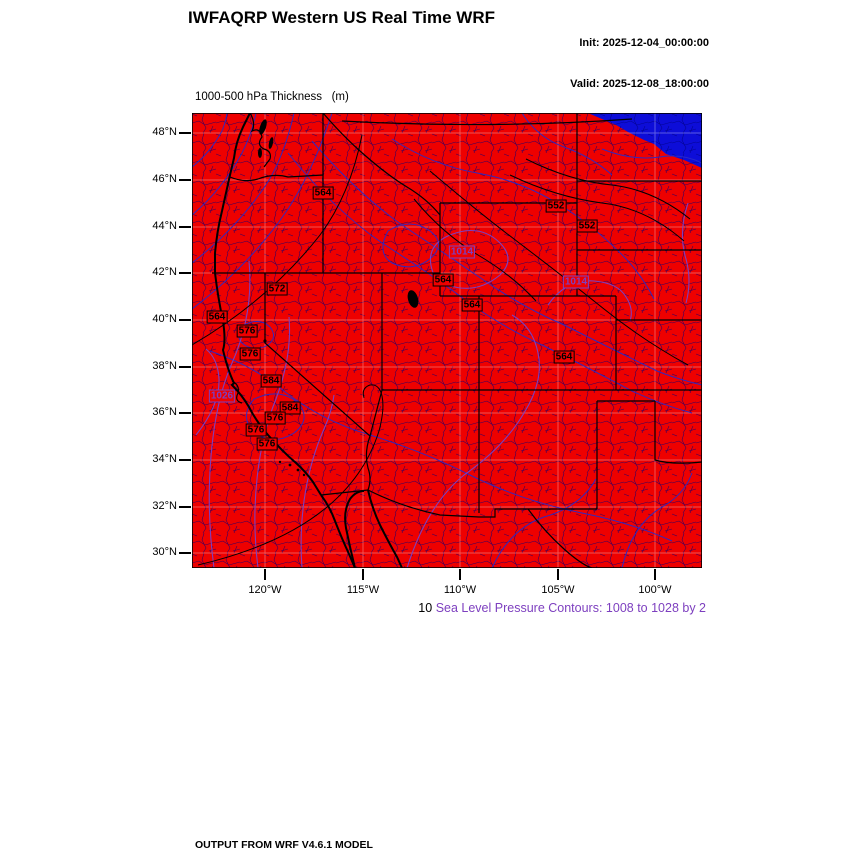  I want to click on init-time: Init: 2025-12-04_00:00:00, so click(644, 43).